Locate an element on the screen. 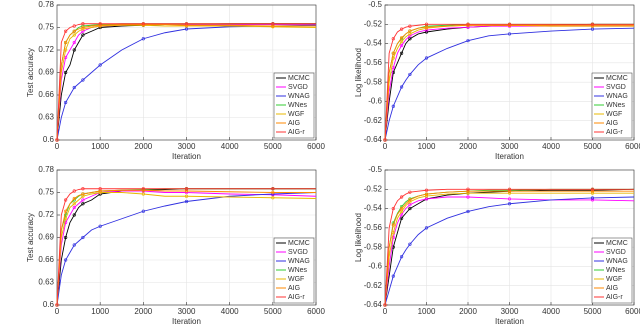 The image size is (640, 330). y-axis-label: Log likelihood is located at coordinates (358, 72).